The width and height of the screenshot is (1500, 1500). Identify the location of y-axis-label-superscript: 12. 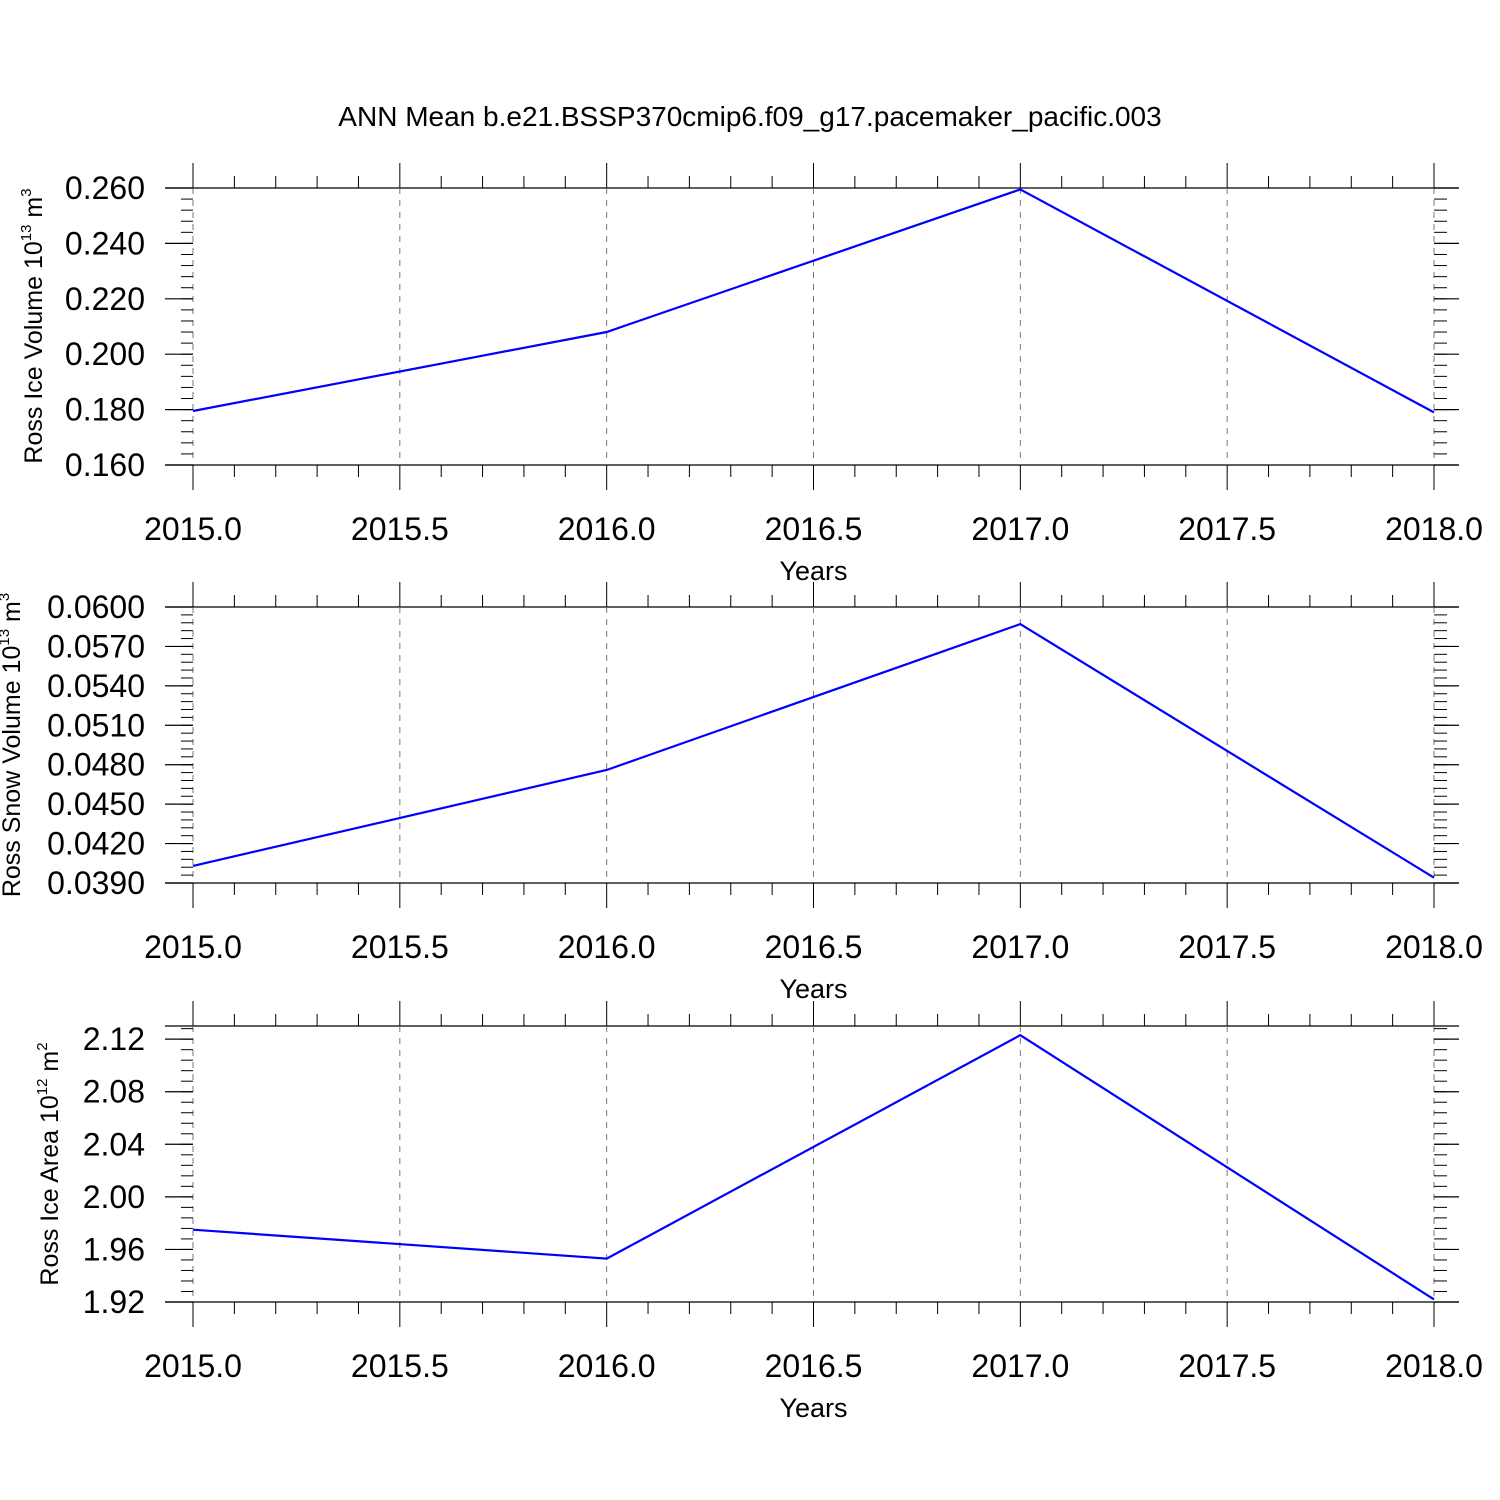
(42, 1087).